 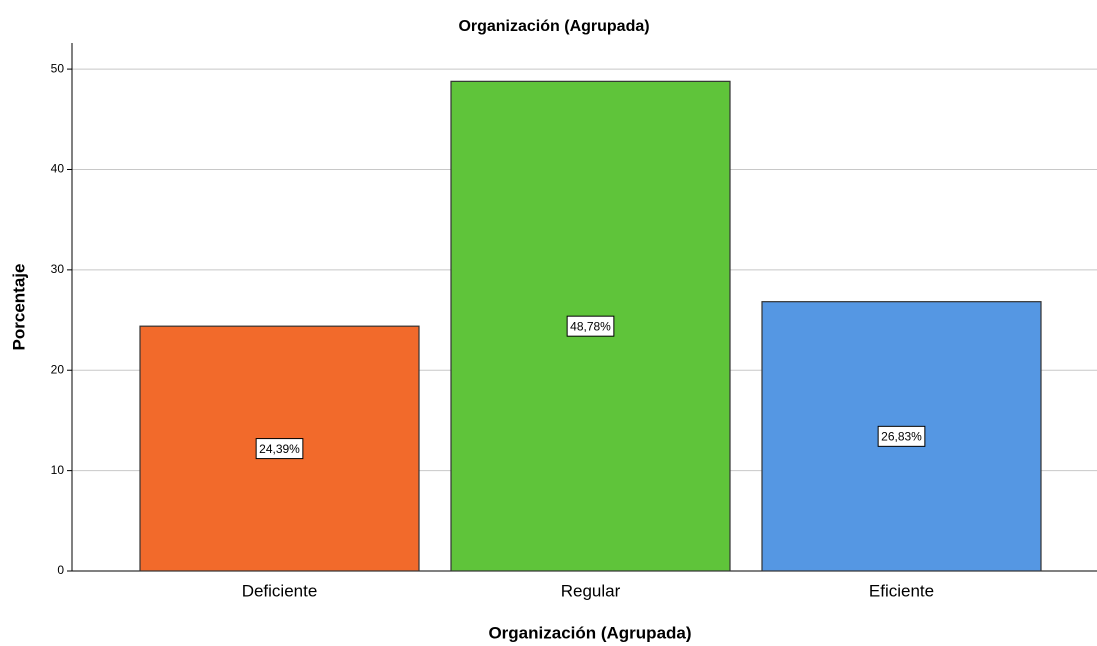 I want to click on data-label: 26,83%, so click(x=901, y=437).